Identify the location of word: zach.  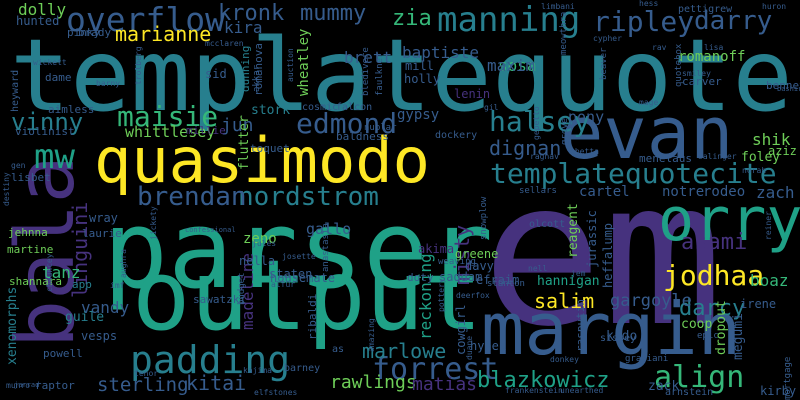
(775, 192).